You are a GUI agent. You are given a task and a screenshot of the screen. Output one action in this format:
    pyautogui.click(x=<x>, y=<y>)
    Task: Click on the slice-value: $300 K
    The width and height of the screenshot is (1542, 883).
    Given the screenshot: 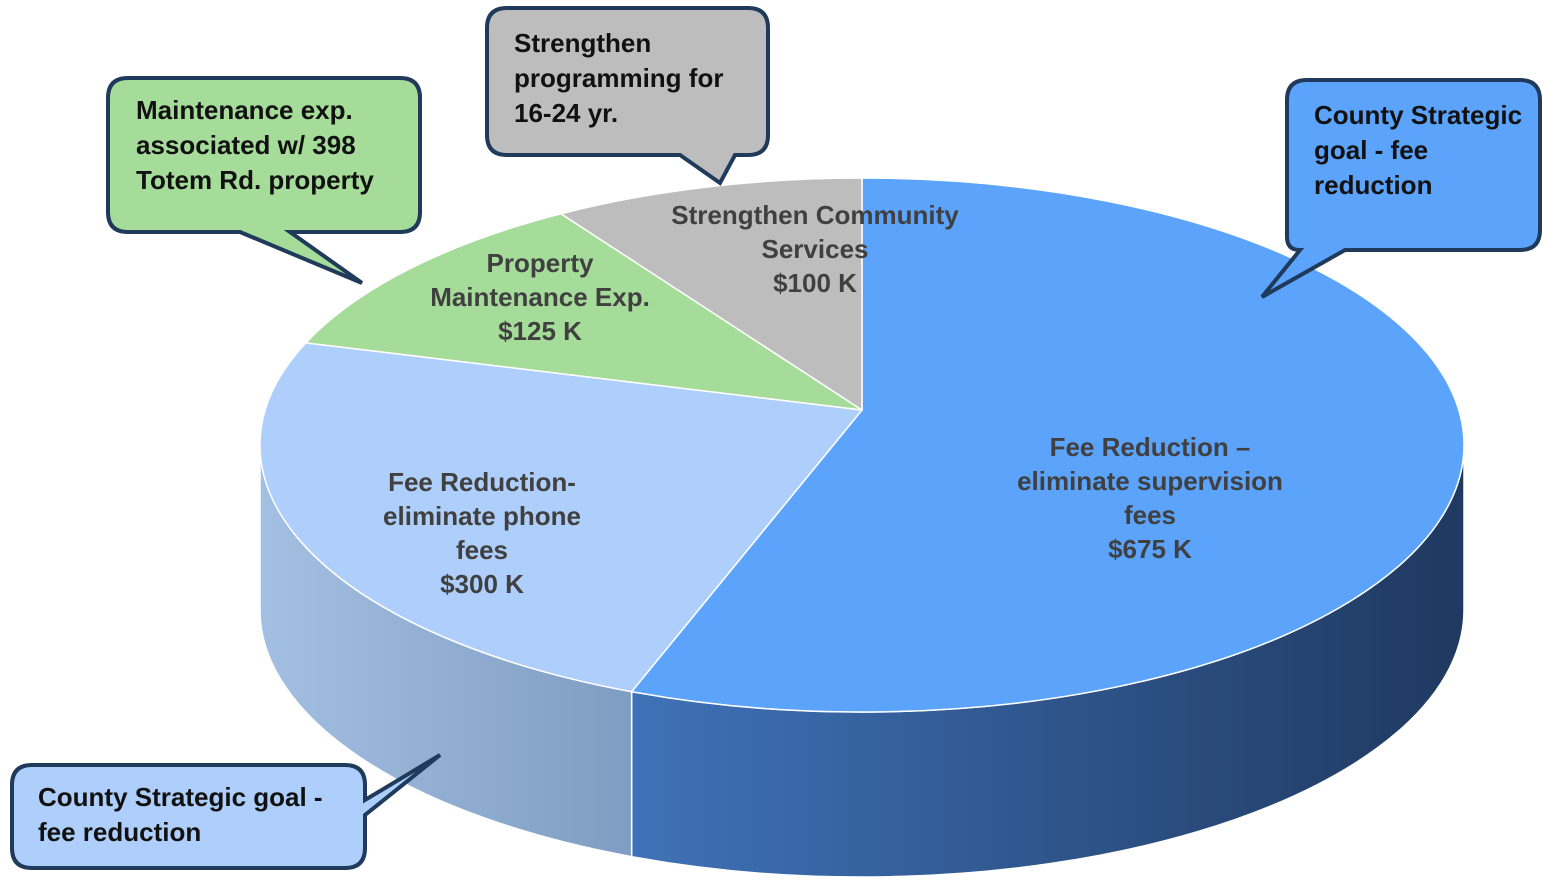 What is the action you would take?
    pyautogui.click(x=482, y=584)
    